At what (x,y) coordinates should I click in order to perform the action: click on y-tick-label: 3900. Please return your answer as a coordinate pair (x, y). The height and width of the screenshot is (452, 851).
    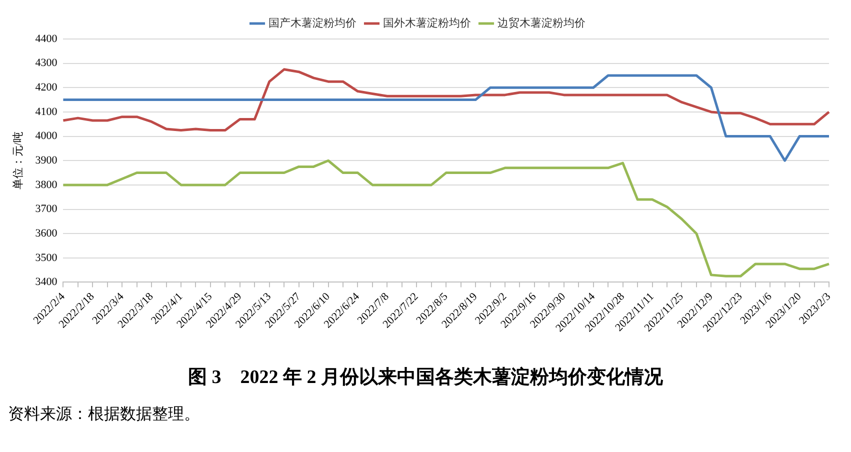
    Looking at the image, I should click on (46, 160).